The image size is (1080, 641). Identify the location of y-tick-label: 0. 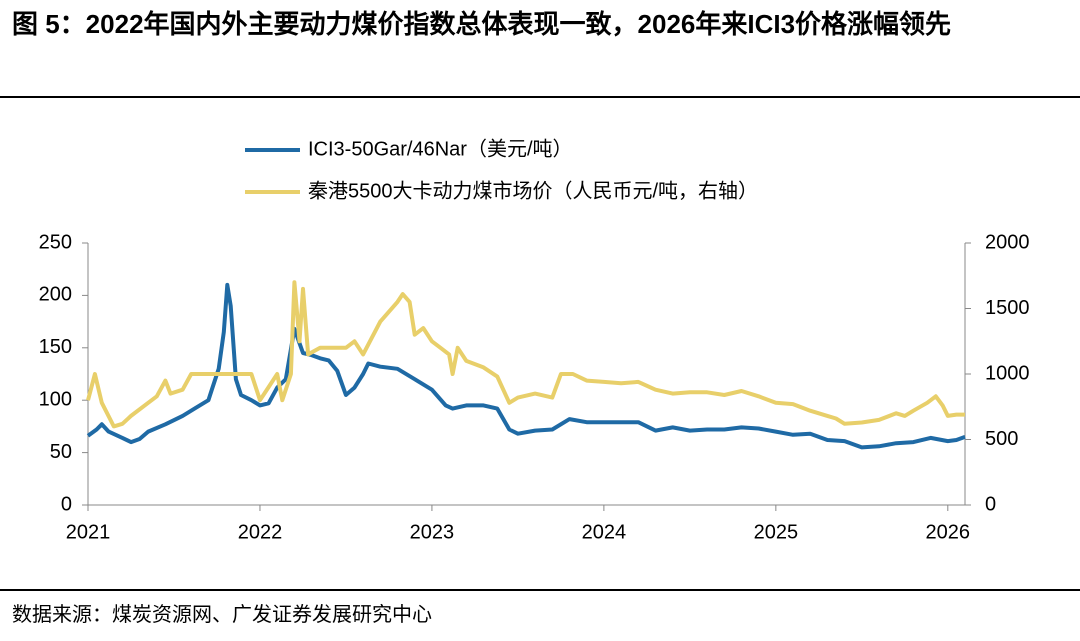
(66, 504).